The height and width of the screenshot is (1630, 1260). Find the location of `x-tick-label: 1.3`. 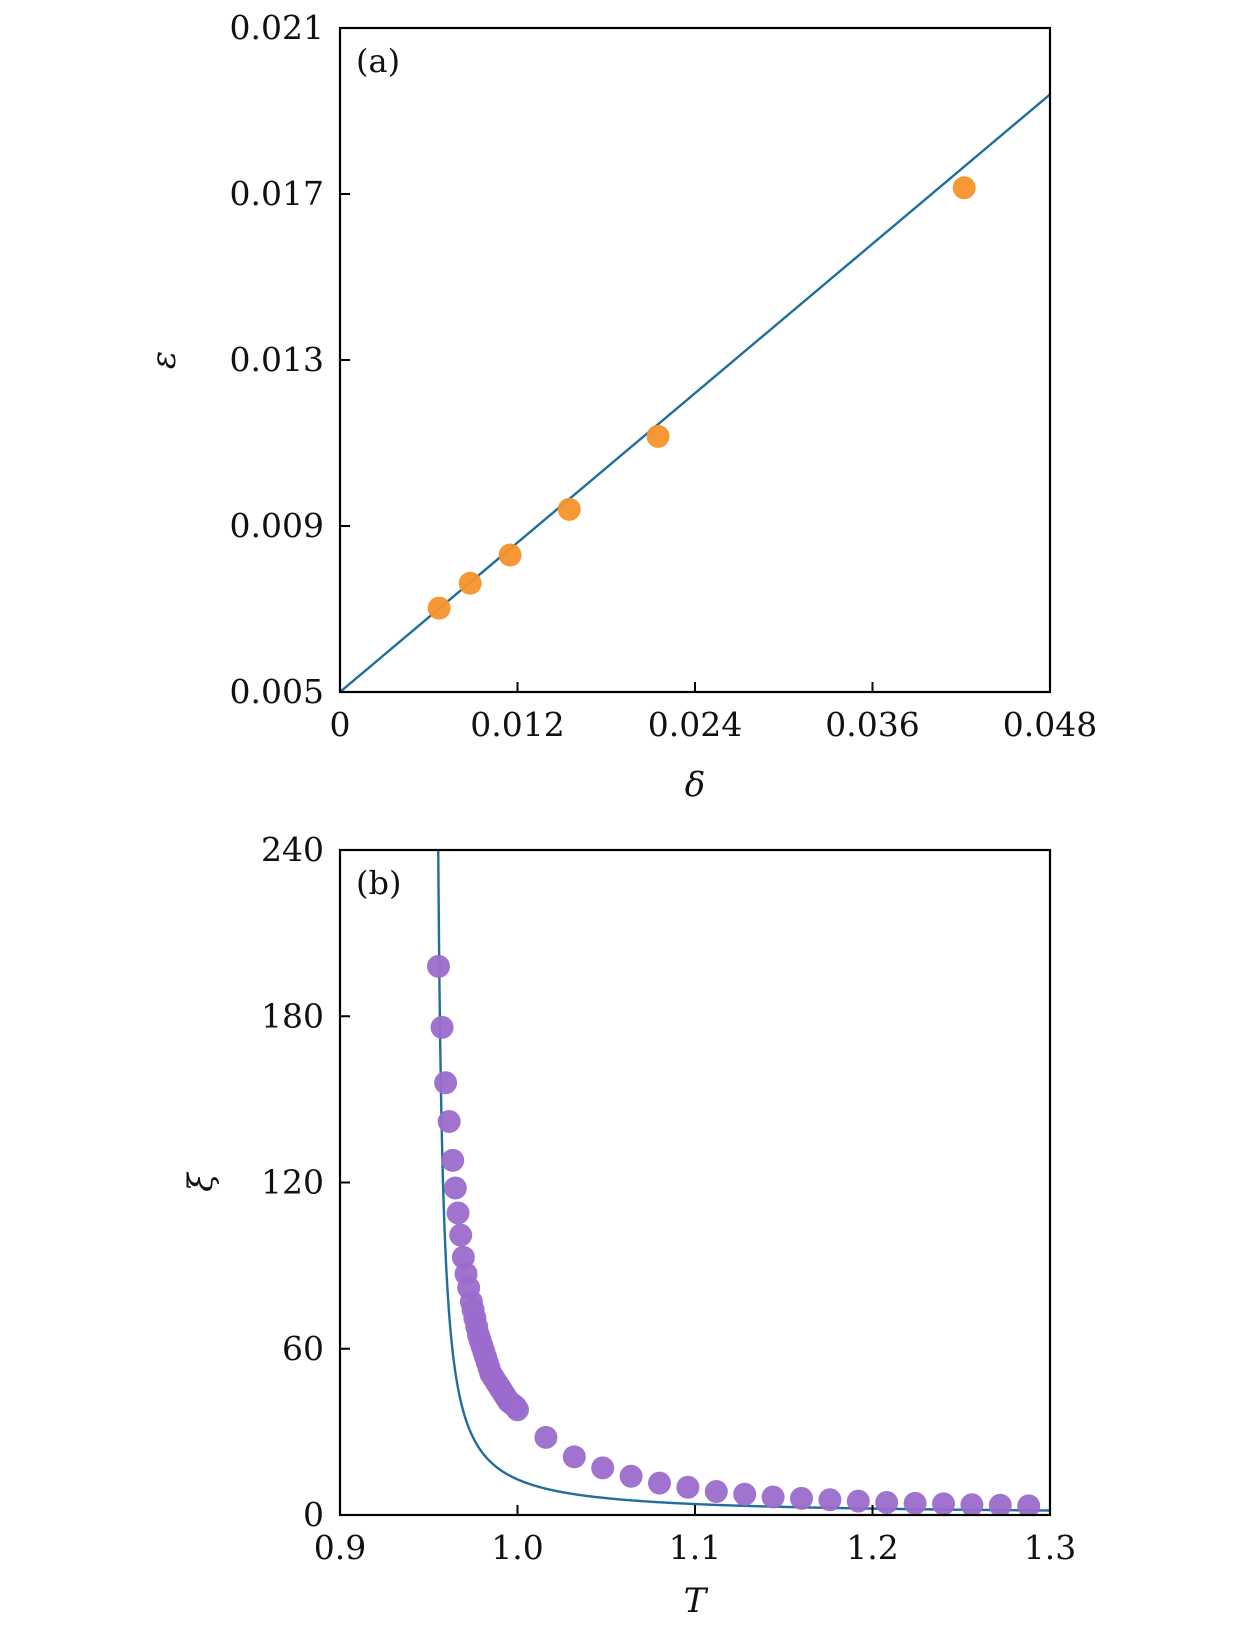

x-tick-label: 1.3 is located at coordinates (1050, 1547).